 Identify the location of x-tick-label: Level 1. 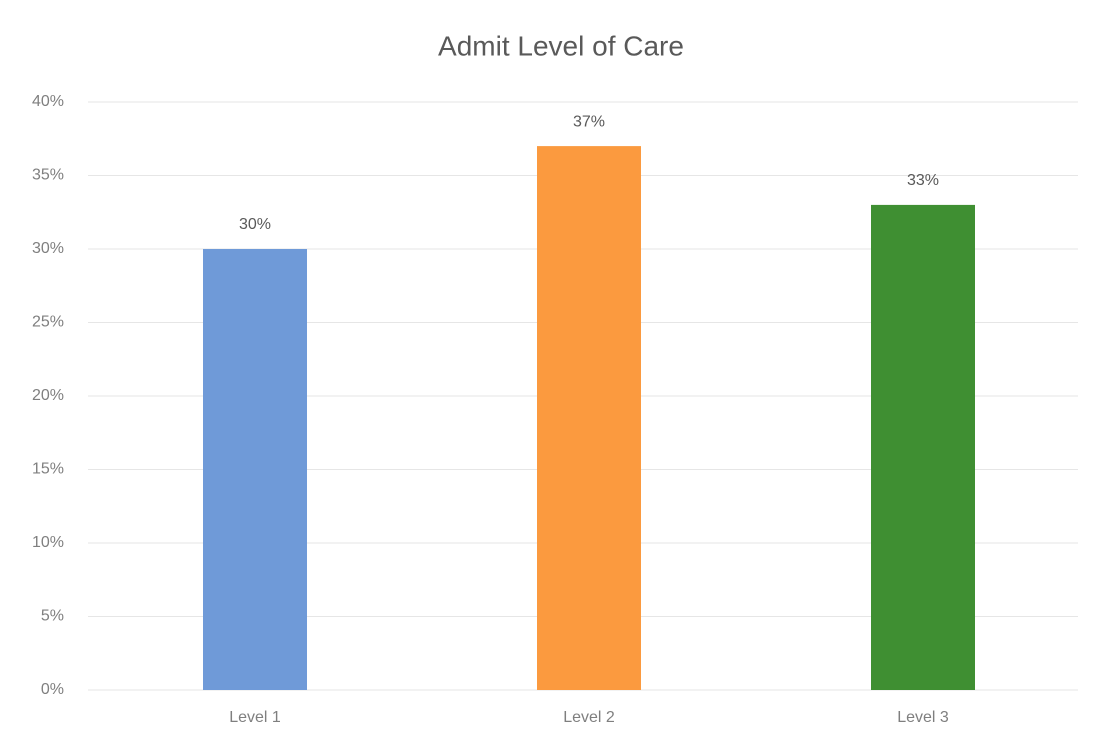
(255, 717).